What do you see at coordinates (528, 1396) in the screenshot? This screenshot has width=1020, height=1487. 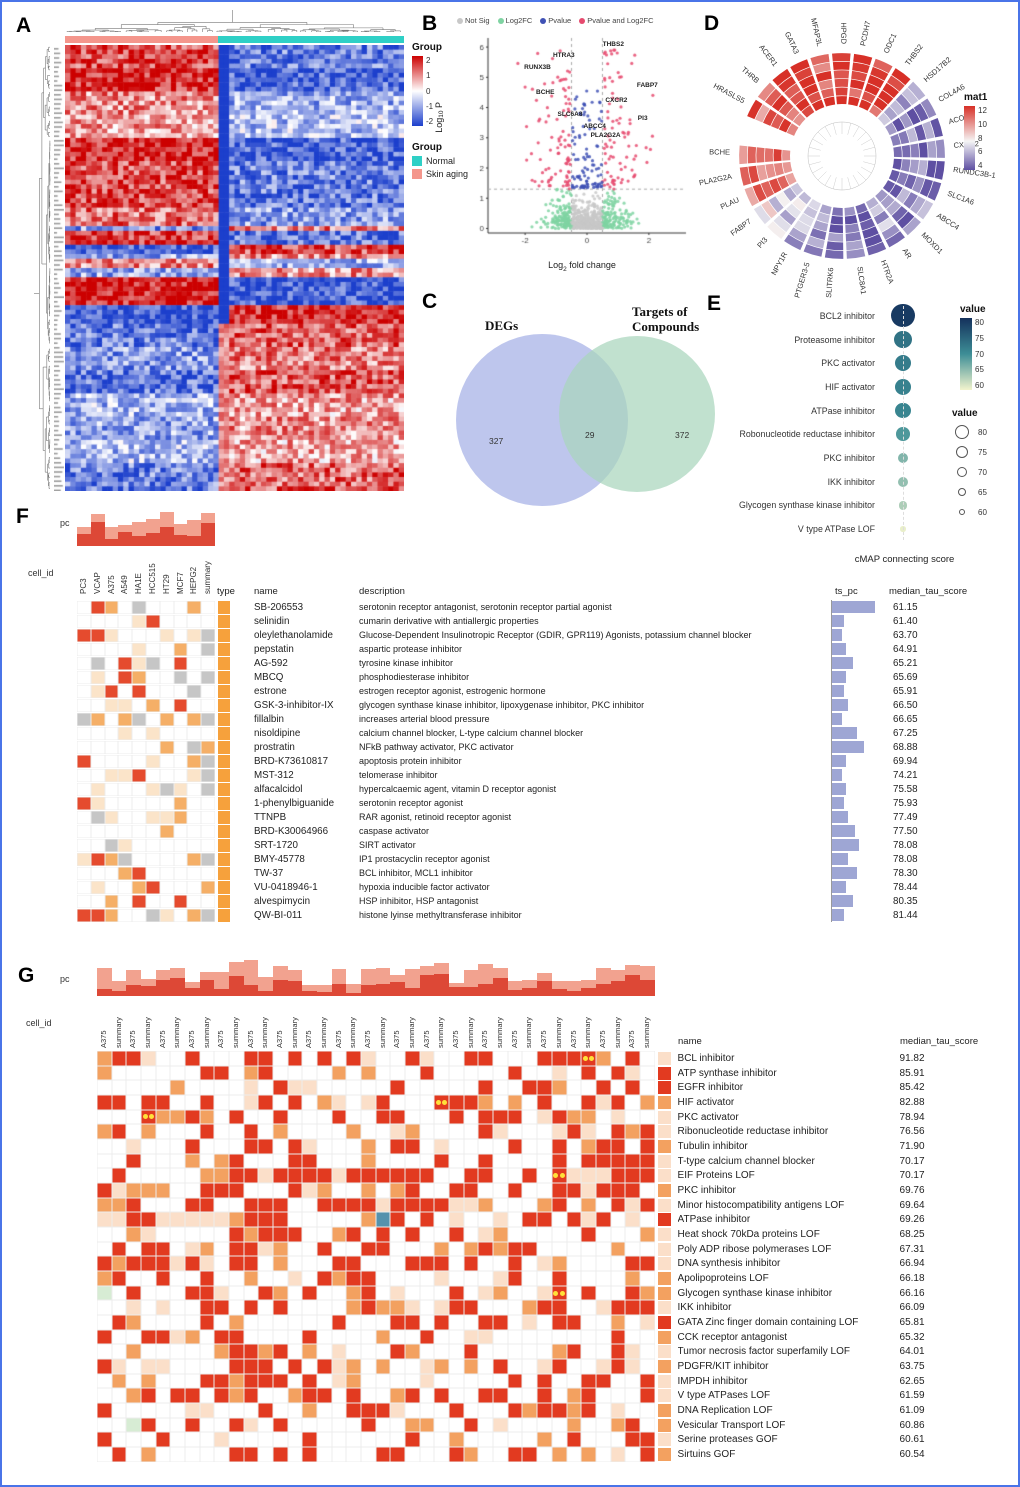 I see `g-row: V type ATPases LOF 61.59` at bounding box center [528, 1396].